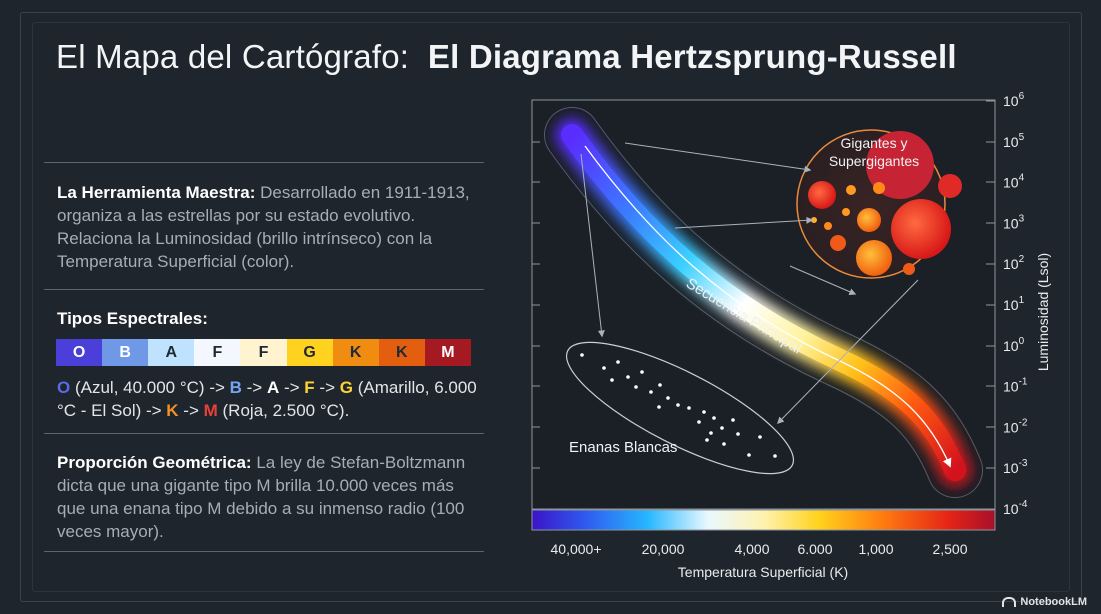 The width and height of the screenshot is (1101, 614). Describe the element at coordinates (623, 447) in the screenshot. I see `white-dwarfs-label: Enanas Blancas` at that location.